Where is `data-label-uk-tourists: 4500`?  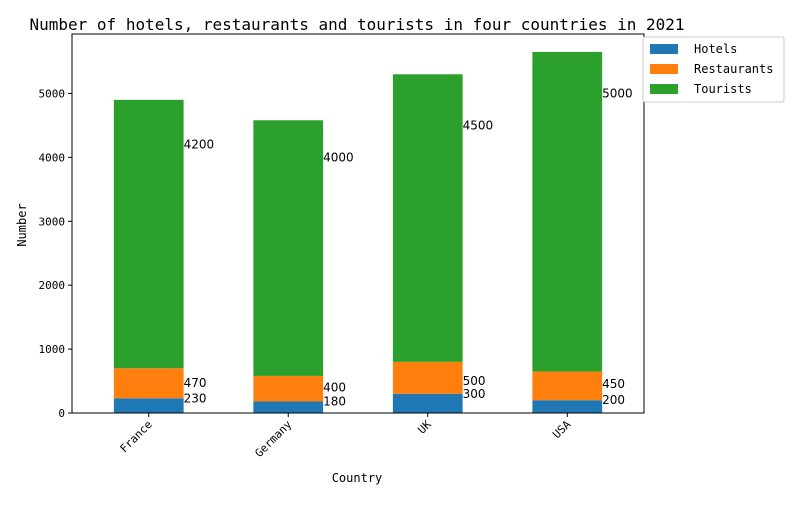
data-label-uk-tourists: 4500 is located at coordinates (478, 125).